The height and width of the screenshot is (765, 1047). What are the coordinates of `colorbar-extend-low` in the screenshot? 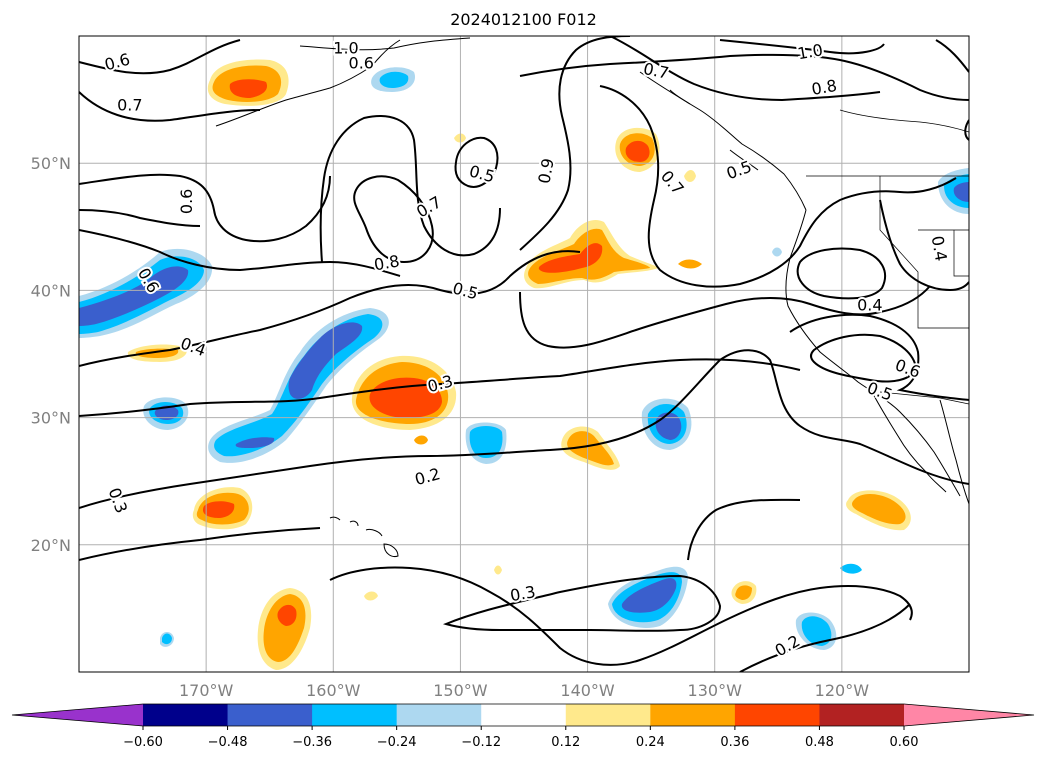 It's located at (77, 715).